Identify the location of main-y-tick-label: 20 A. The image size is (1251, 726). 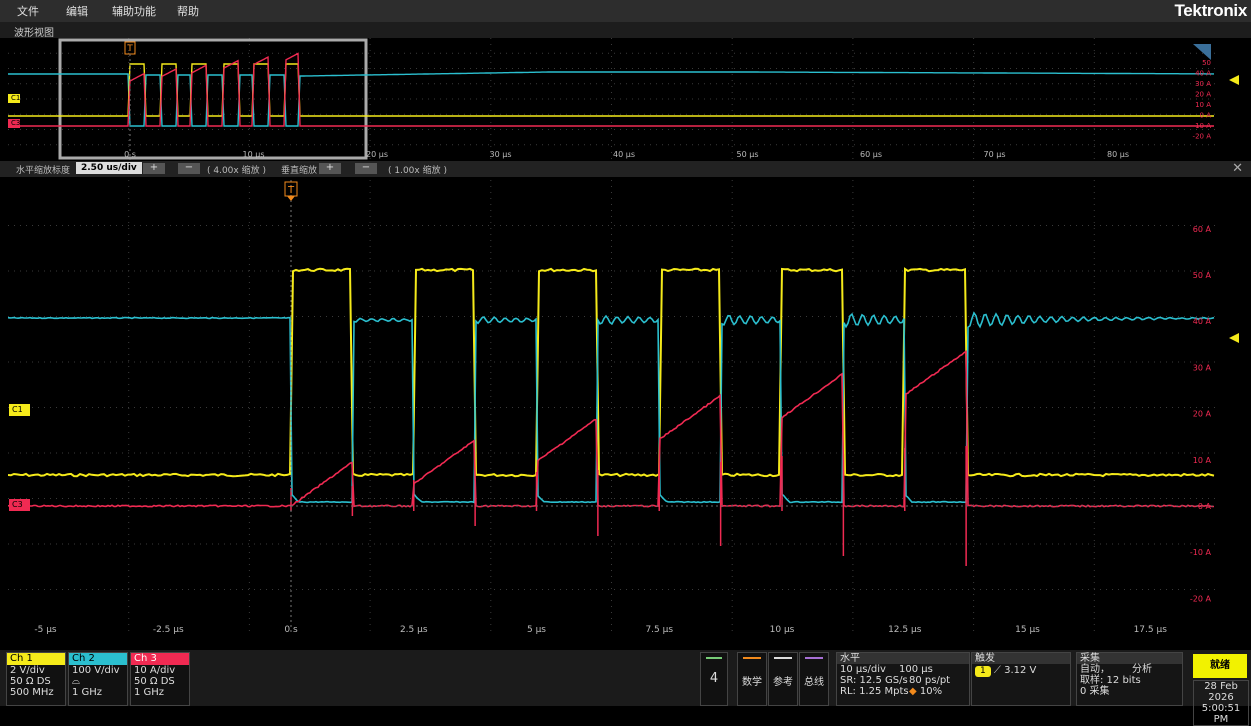
(1202, 414).